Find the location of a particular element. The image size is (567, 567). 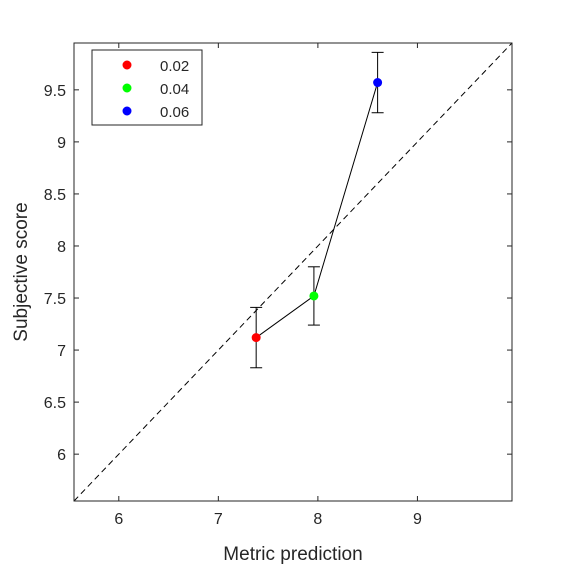

legend-marker-0.02 is located at coordinates (127, 65).